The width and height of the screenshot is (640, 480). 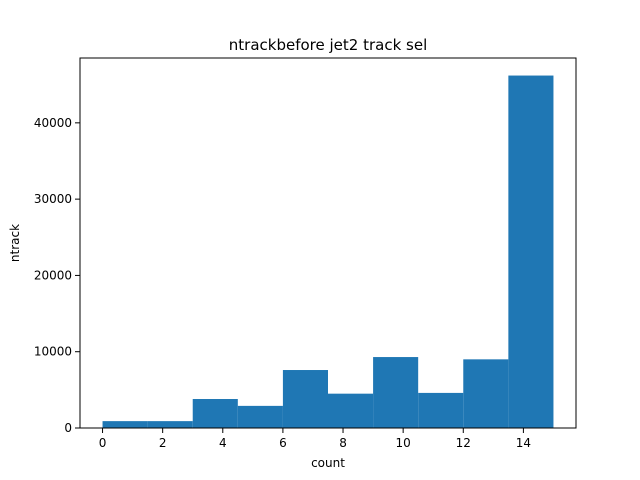 I want to click on y-axis: 0 10000 20000 30000 40000, so click(x=57, y=275).